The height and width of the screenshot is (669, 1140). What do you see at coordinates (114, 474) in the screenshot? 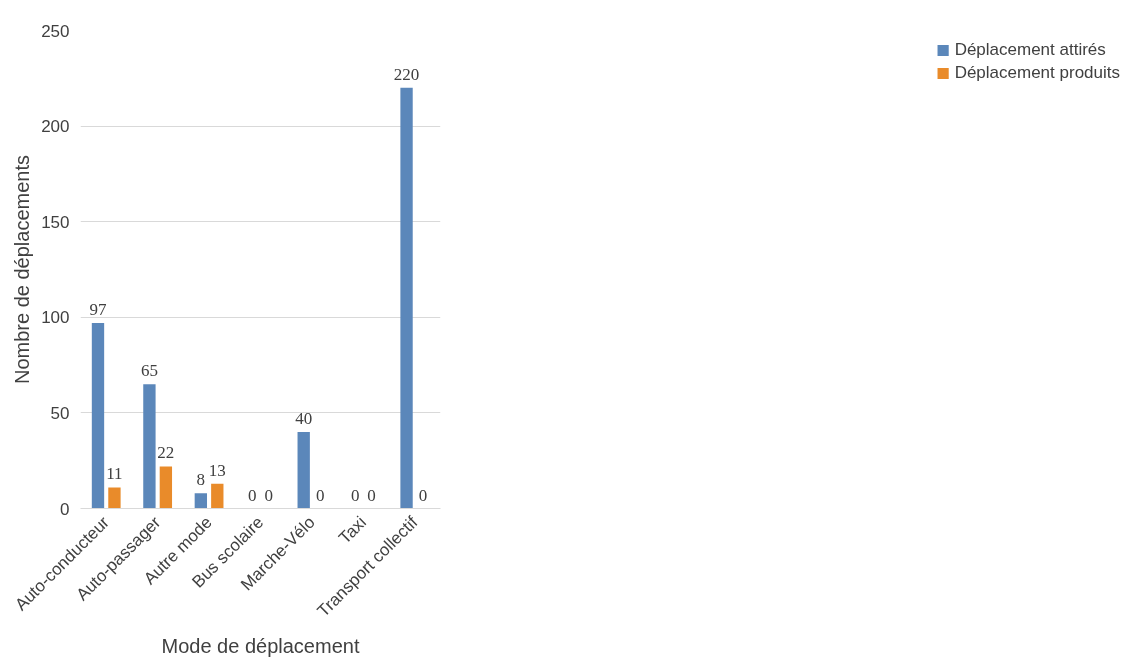
I see `data-label: 11` at bounding box center [114, 474].